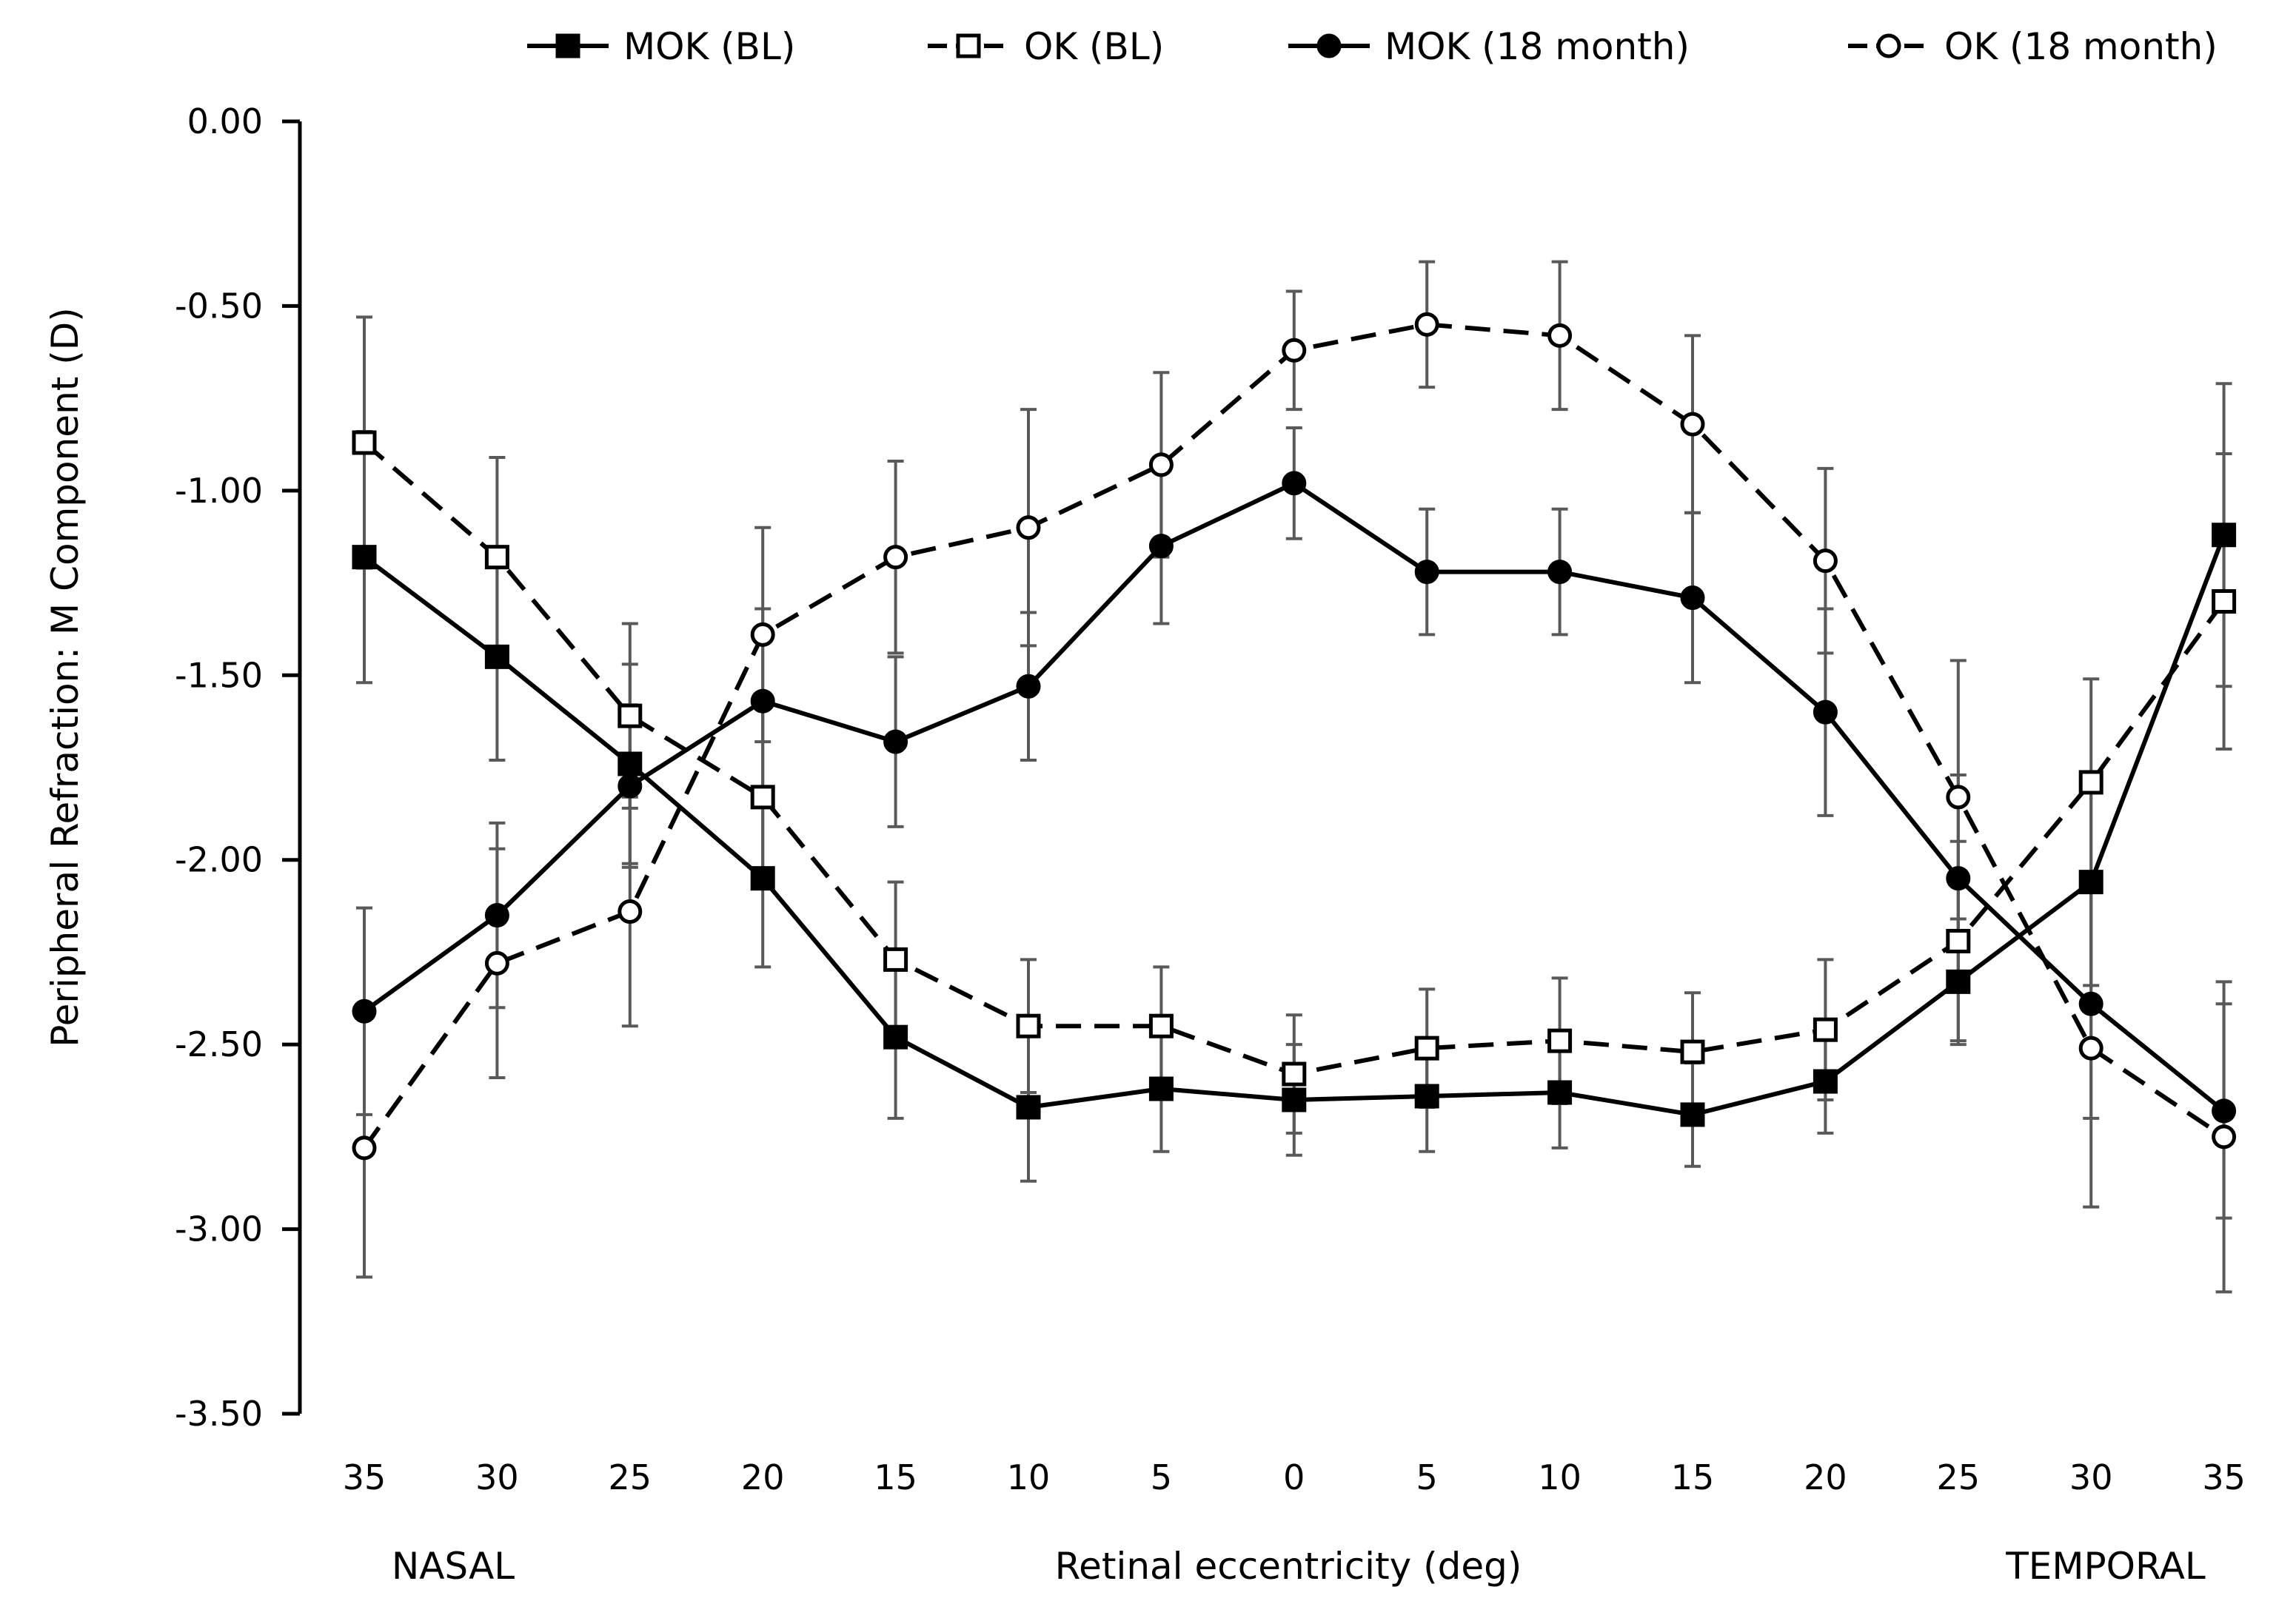 This screenshot has height=1621, width=2296. I want to click on y-tick-label: -0.50, so click(219, 306).